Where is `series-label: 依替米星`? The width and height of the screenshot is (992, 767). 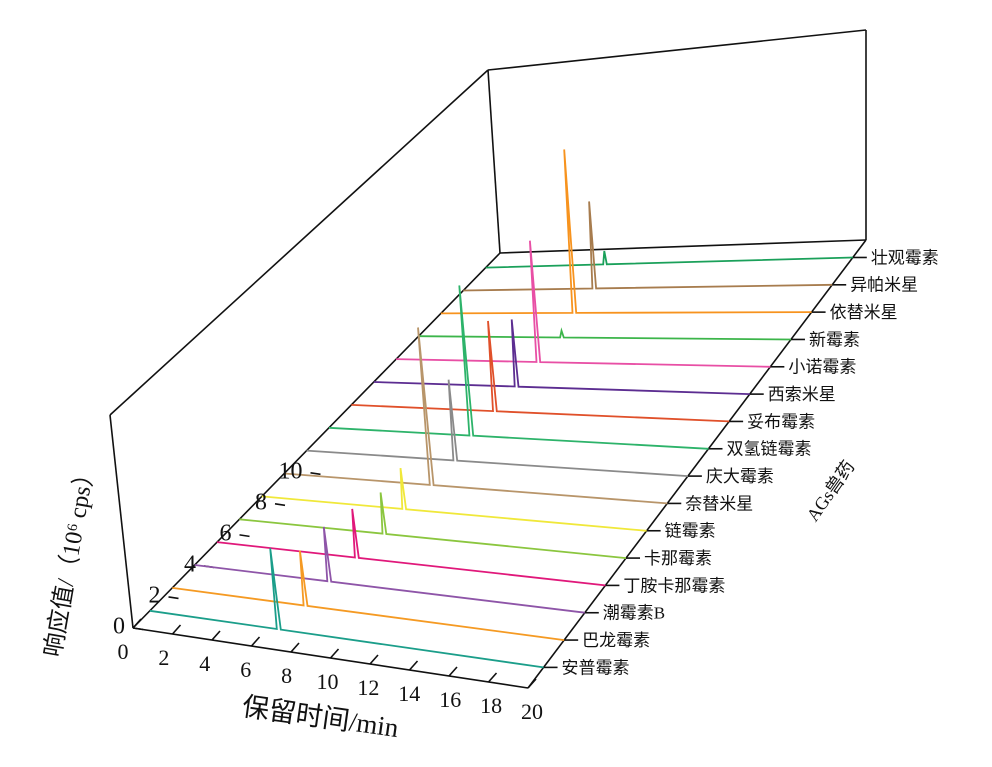 series-label: 依替米星 is located at coordinates (864, 312).